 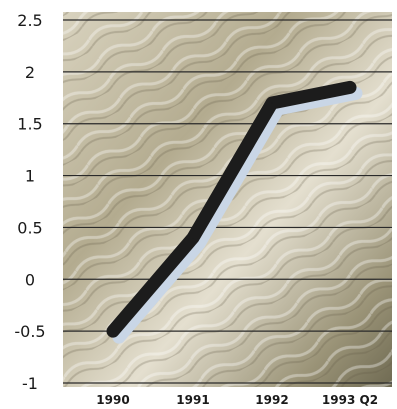 I want to click on x-tick-label: 1991, so click(x=192, y=400).